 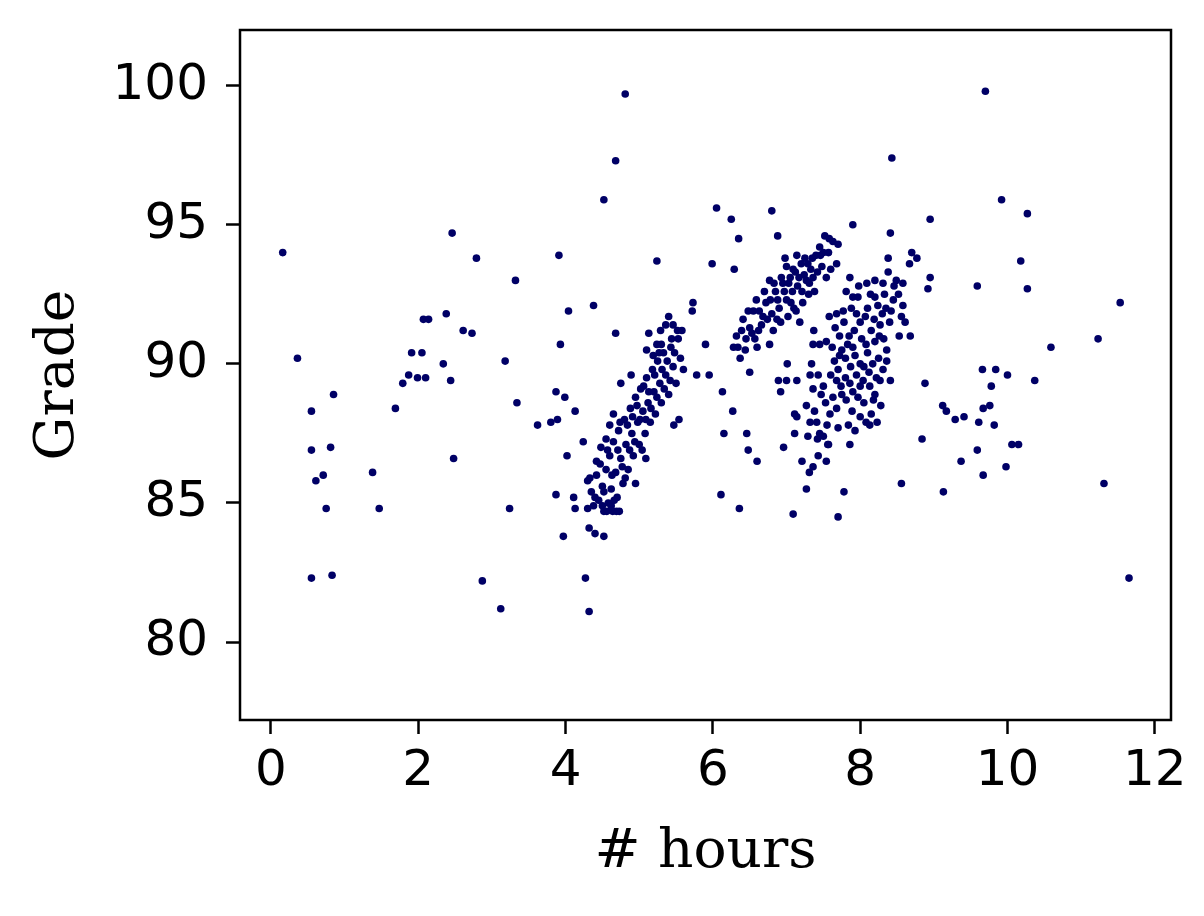 What do you see at coordinates (860, 767) in the screenshot?
I see `x-tick-label: 8` at bounding box center [860, 767].